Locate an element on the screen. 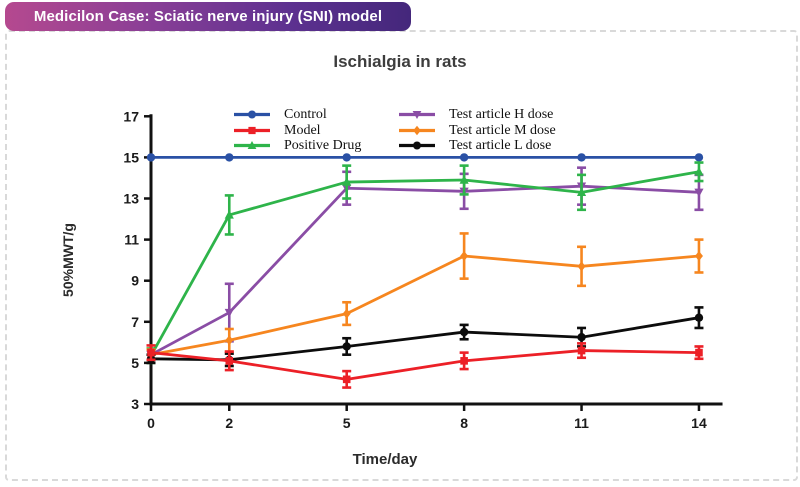 The height and width of the screenshot is (487, 800). x-tick-label: 14 is located at coordinates (699, 423).